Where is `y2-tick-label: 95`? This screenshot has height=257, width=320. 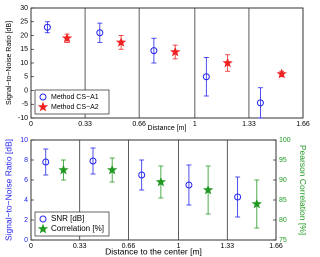 y2-tick-label: 95 is located at coordinates (283, 160).